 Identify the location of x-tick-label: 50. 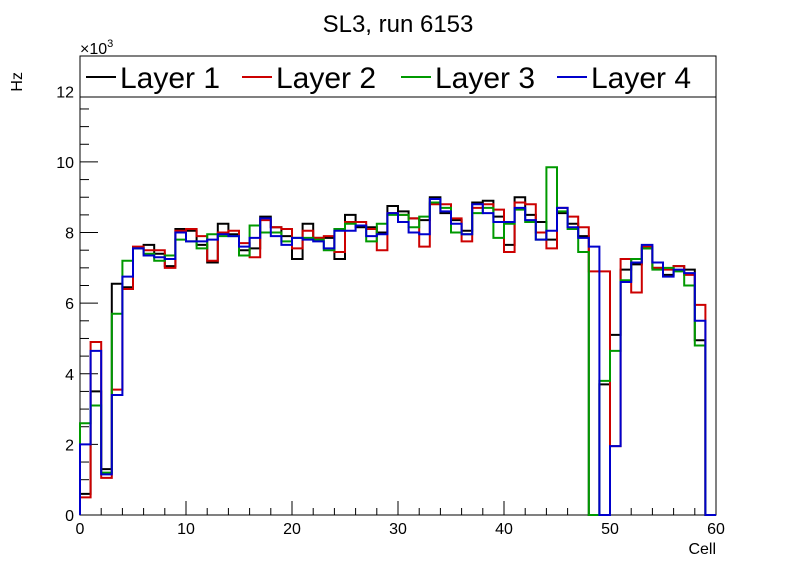
(610, 529).